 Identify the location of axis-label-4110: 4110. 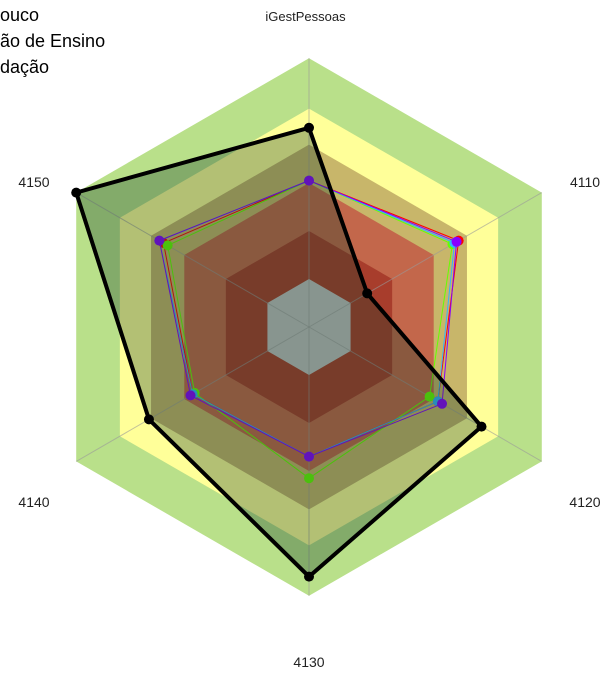
(585, 182).